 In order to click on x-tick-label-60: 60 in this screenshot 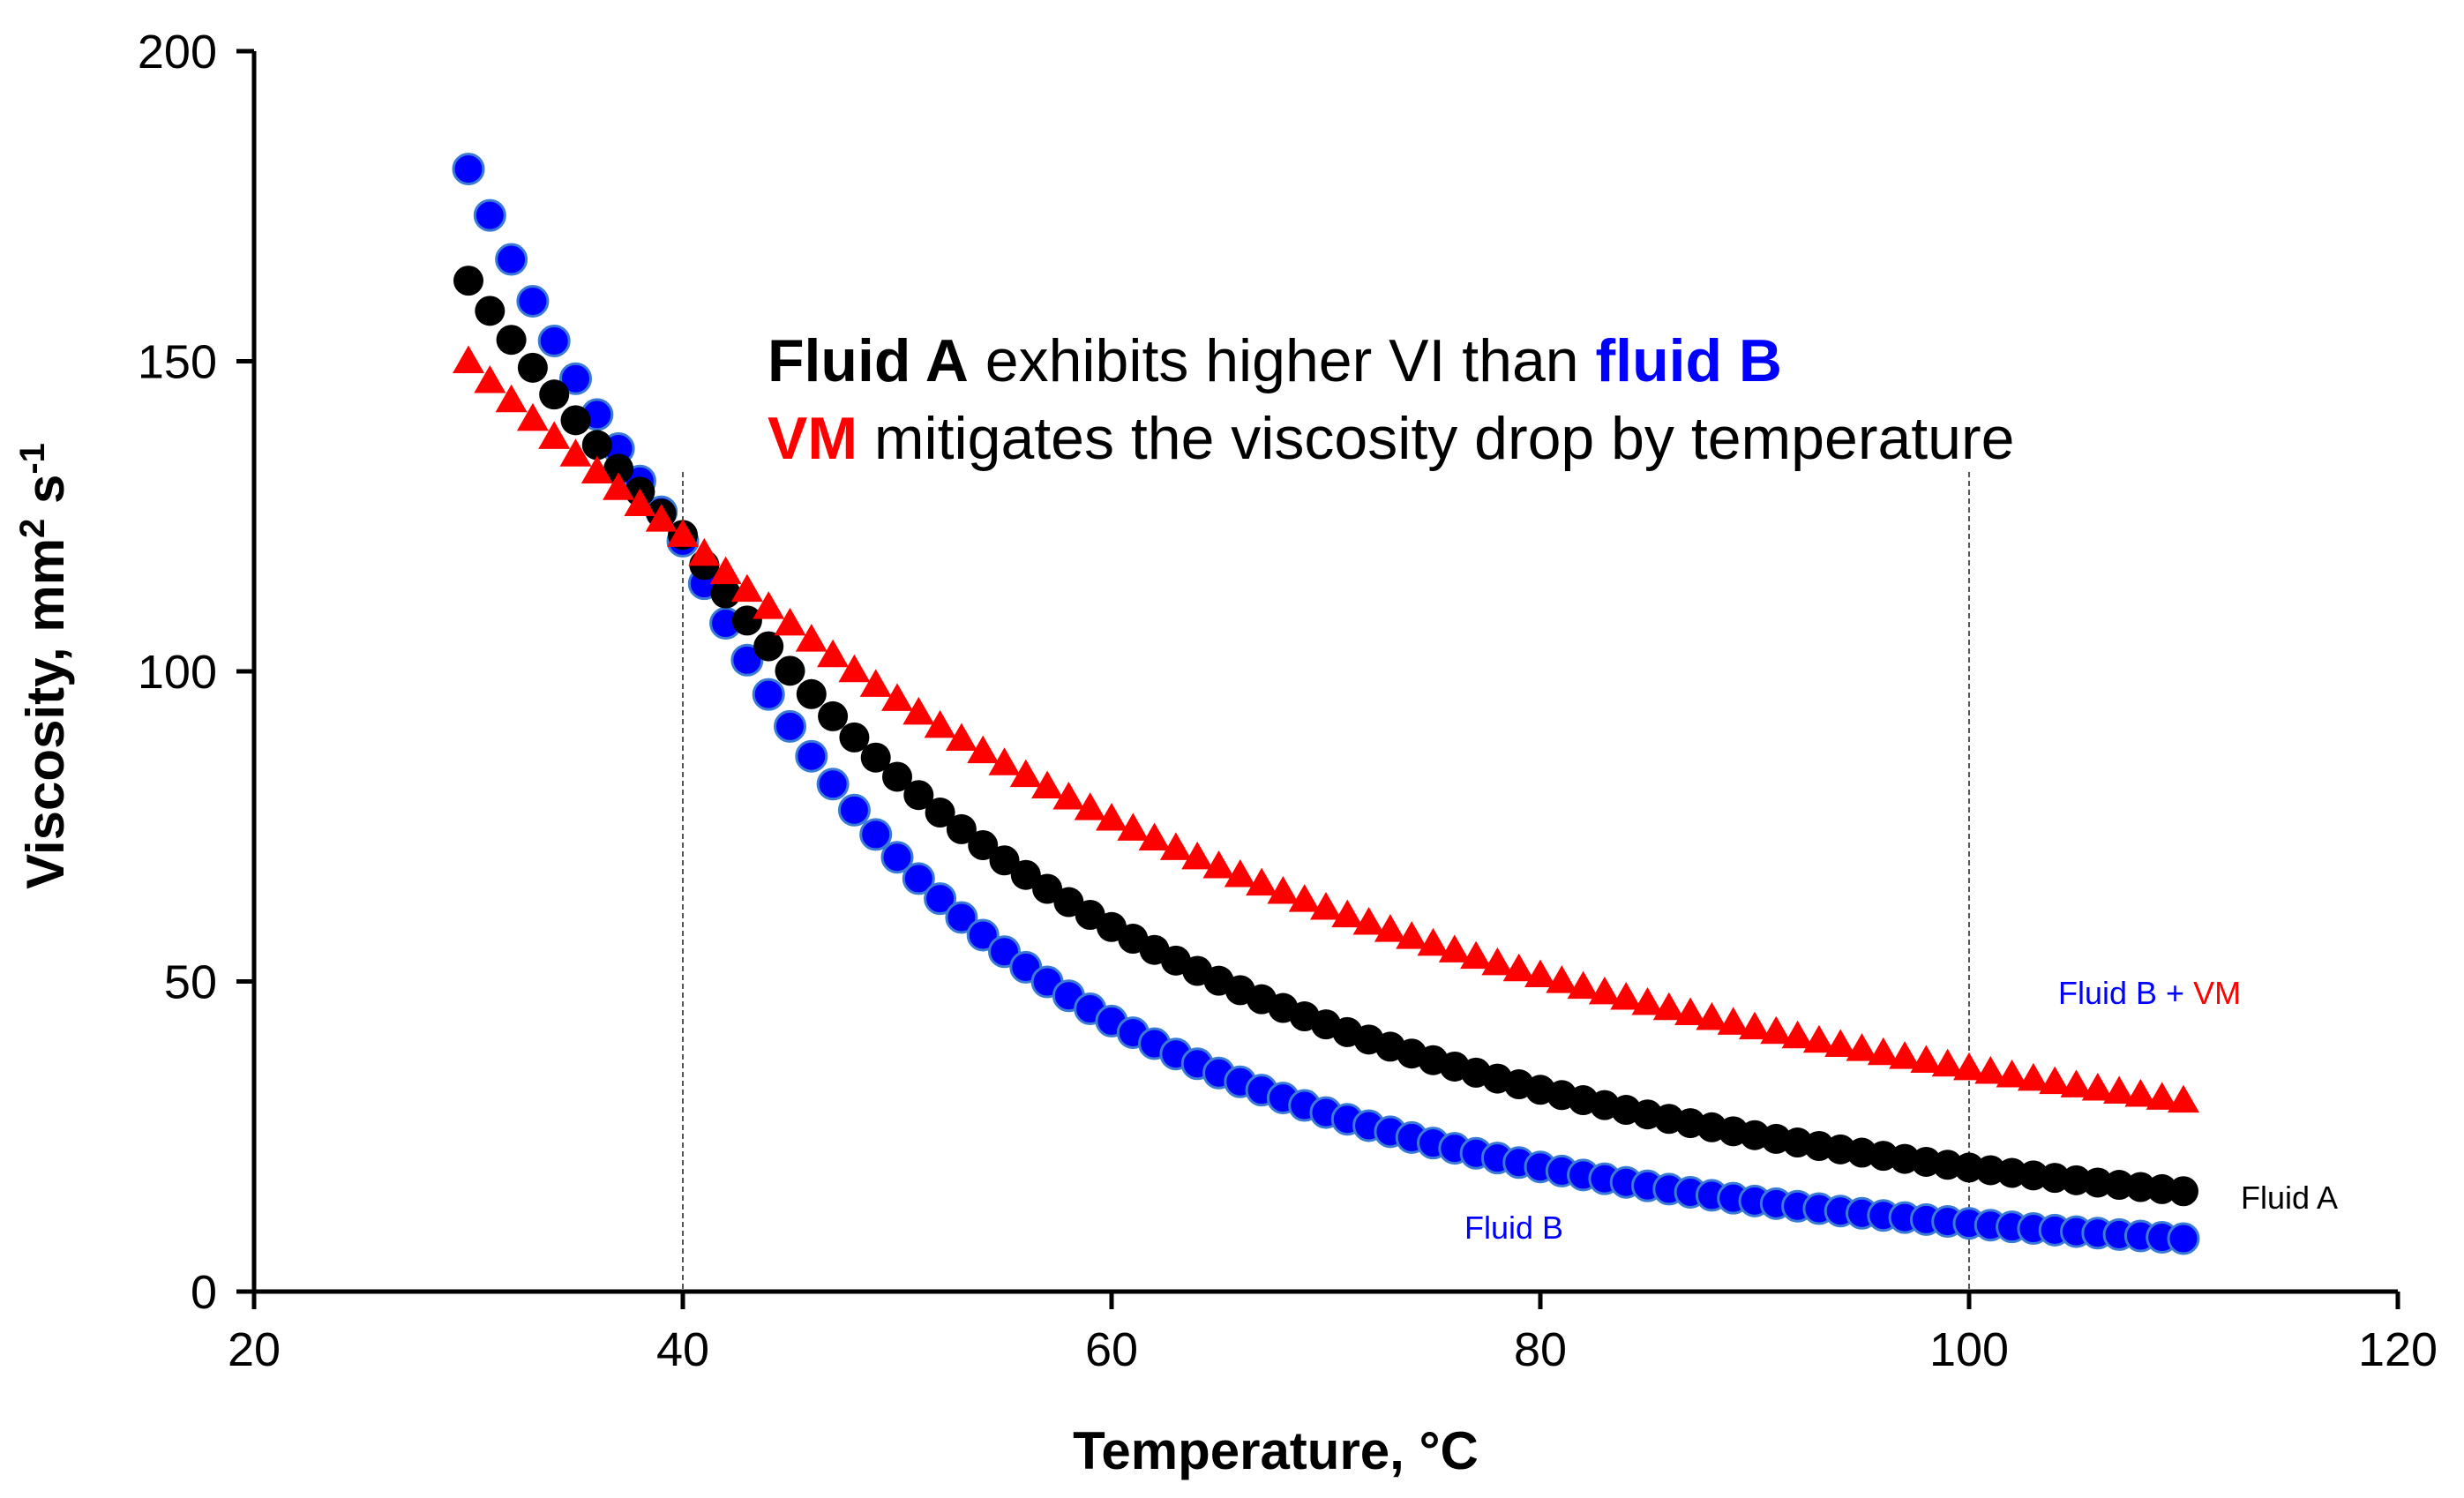, I will do `click(1111, 1349)`.